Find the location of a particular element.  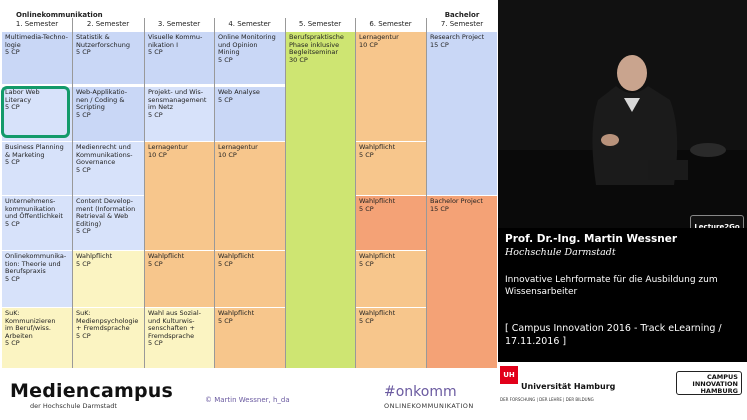

module-web-analyse: Web Analyse 5 CP is located at coordinates (250, 114).